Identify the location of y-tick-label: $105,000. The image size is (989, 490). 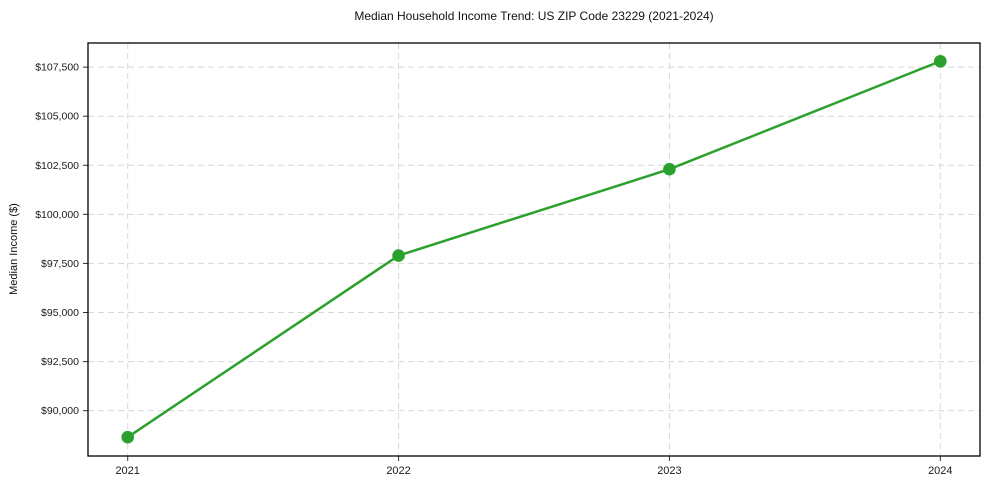
(57, 117).